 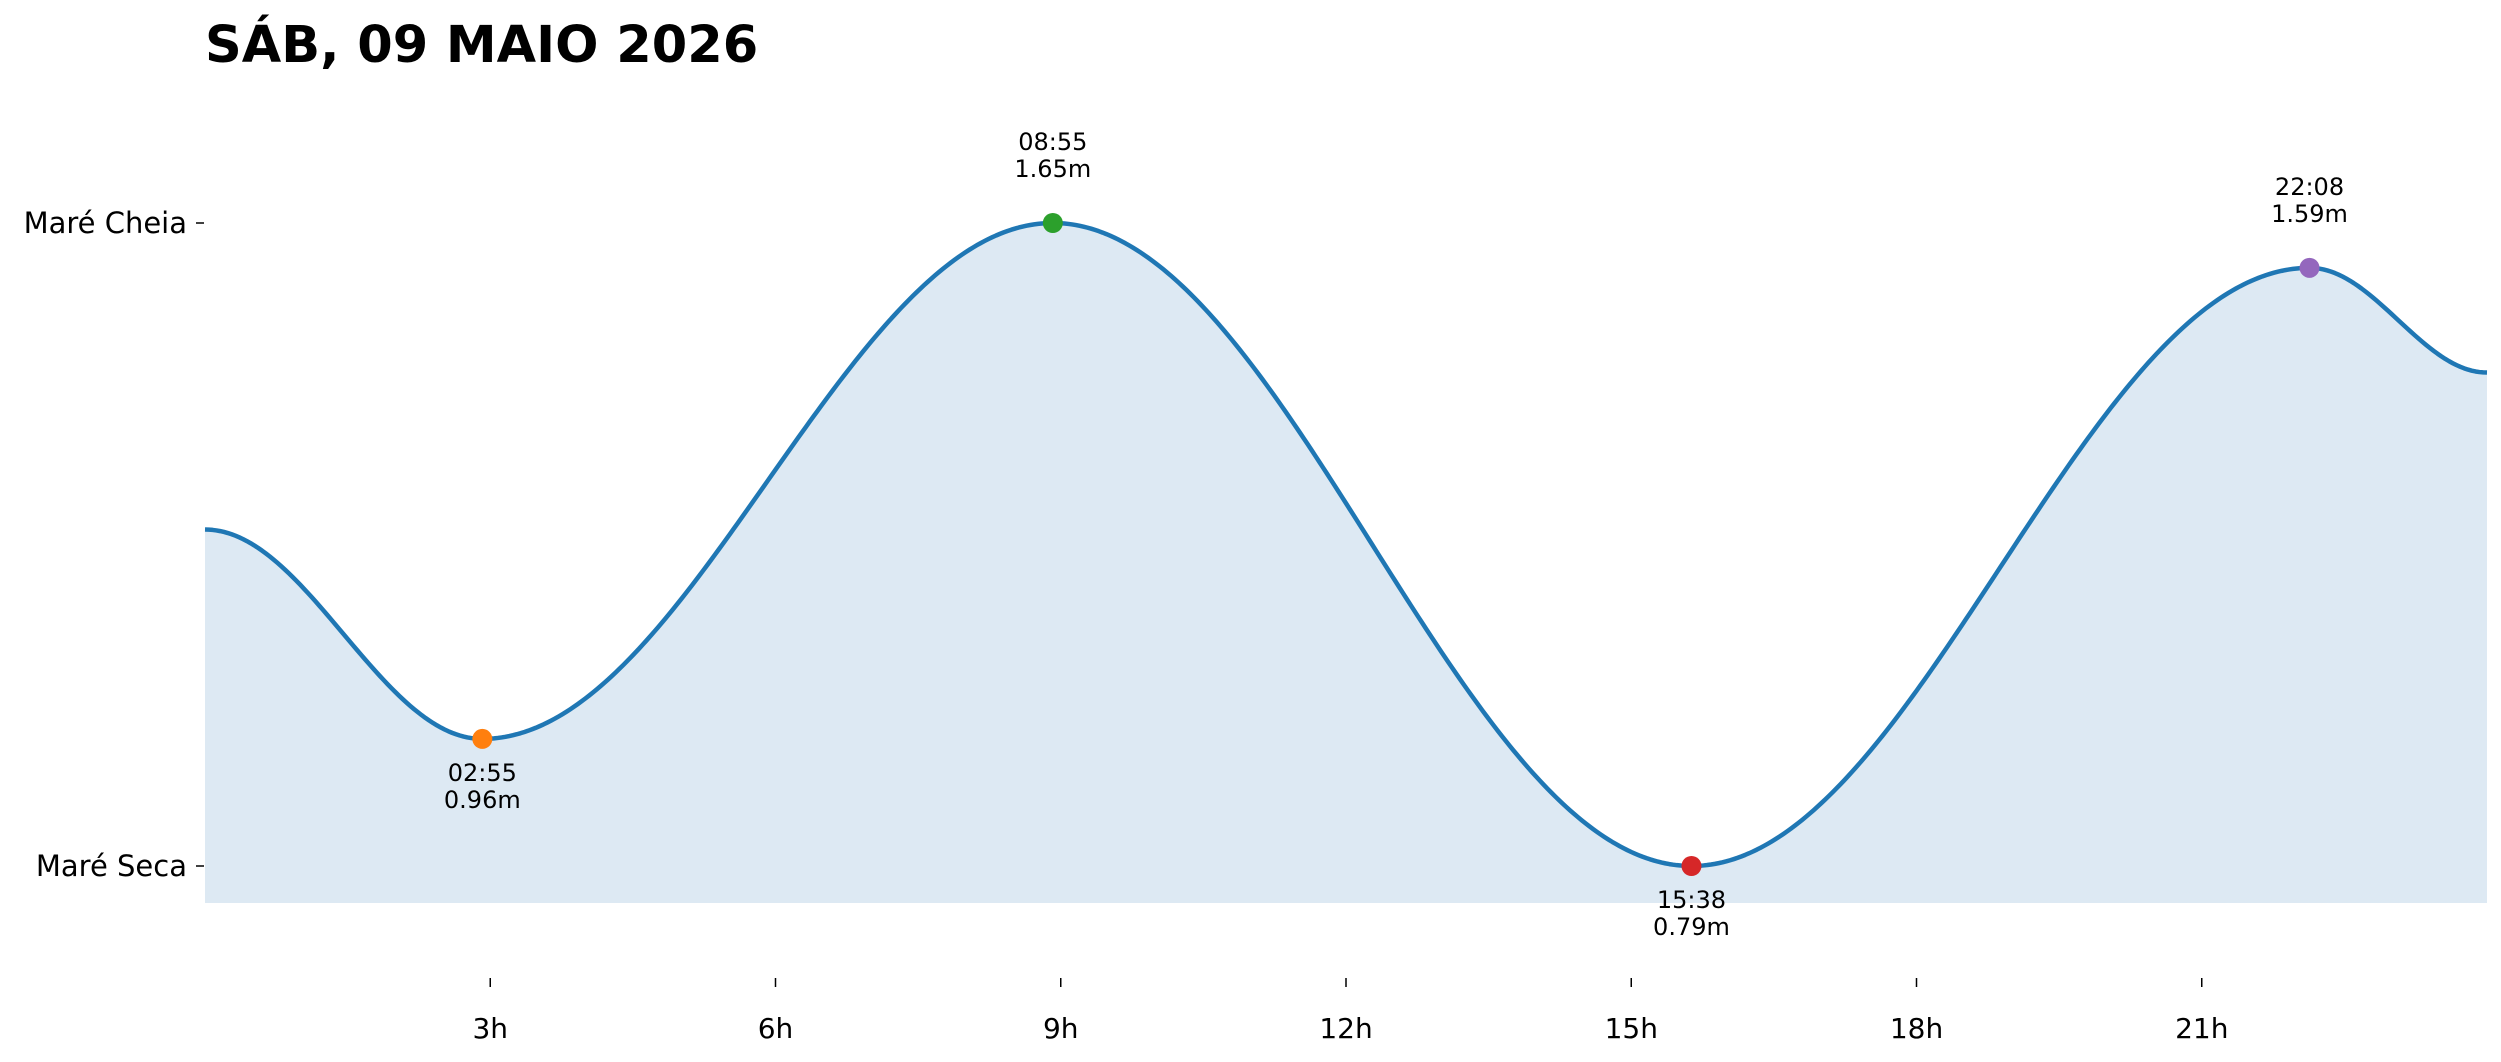 I want to click on extreme-height-label: 0.96m, so click(x=482, y=800).